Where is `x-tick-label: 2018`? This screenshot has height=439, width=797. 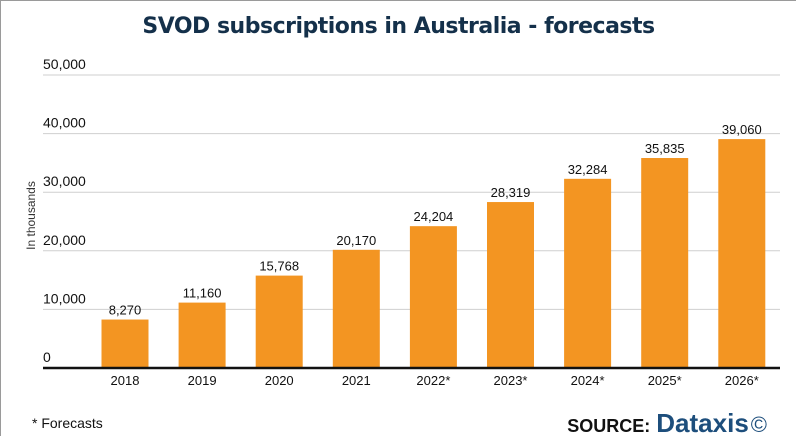 x-tick-label: 2018 is located at coordinates (125, 380).